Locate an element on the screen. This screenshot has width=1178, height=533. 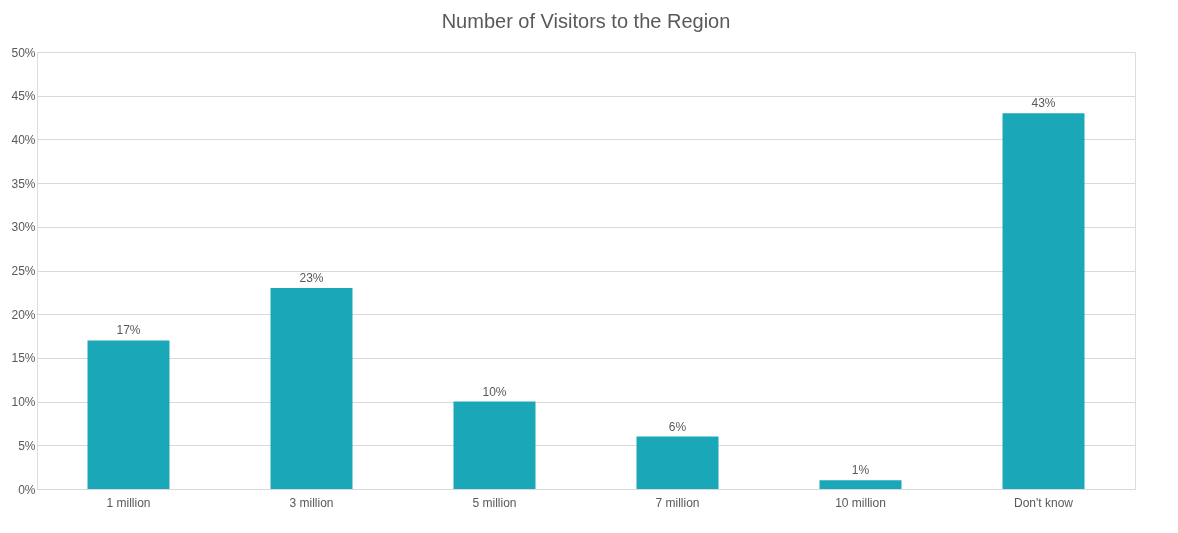
x-tick-label: 10 million is located at coordinates (860, 502).